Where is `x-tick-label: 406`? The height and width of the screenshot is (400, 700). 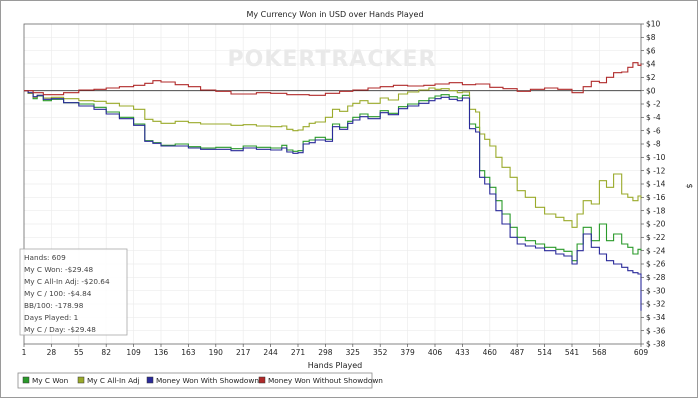
x-tick-label: 406 is located at coordinates (435, 352).